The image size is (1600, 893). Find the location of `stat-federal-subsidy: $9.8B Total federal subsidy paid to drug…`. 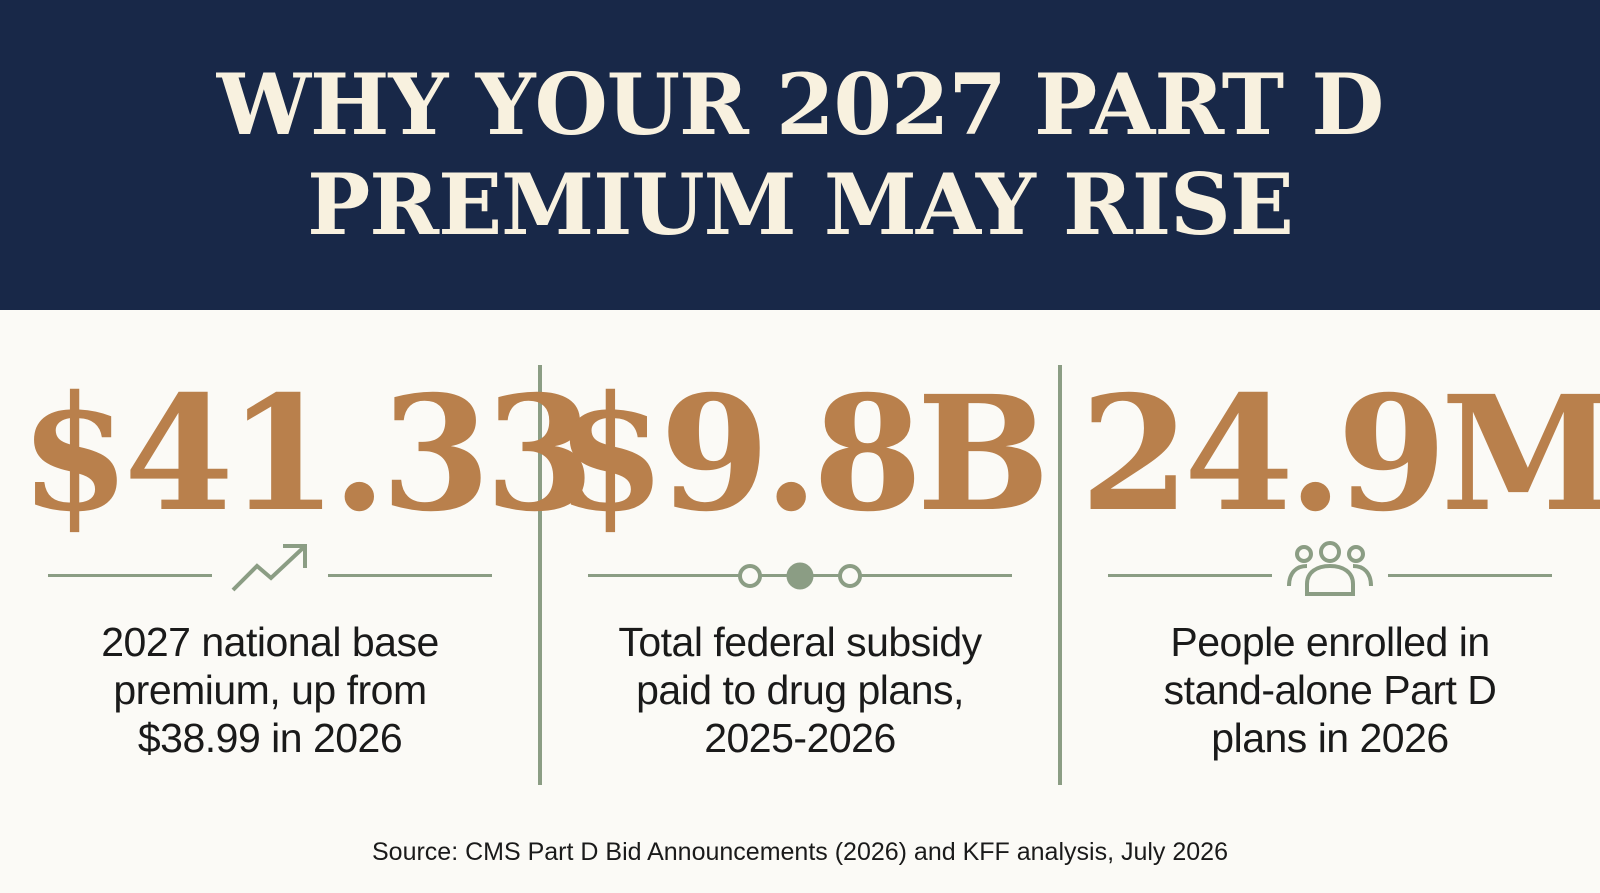

stat-federal-subsidy: $9.8B Total federal subsidy paid to drug… is located at coordinates (800, 570).